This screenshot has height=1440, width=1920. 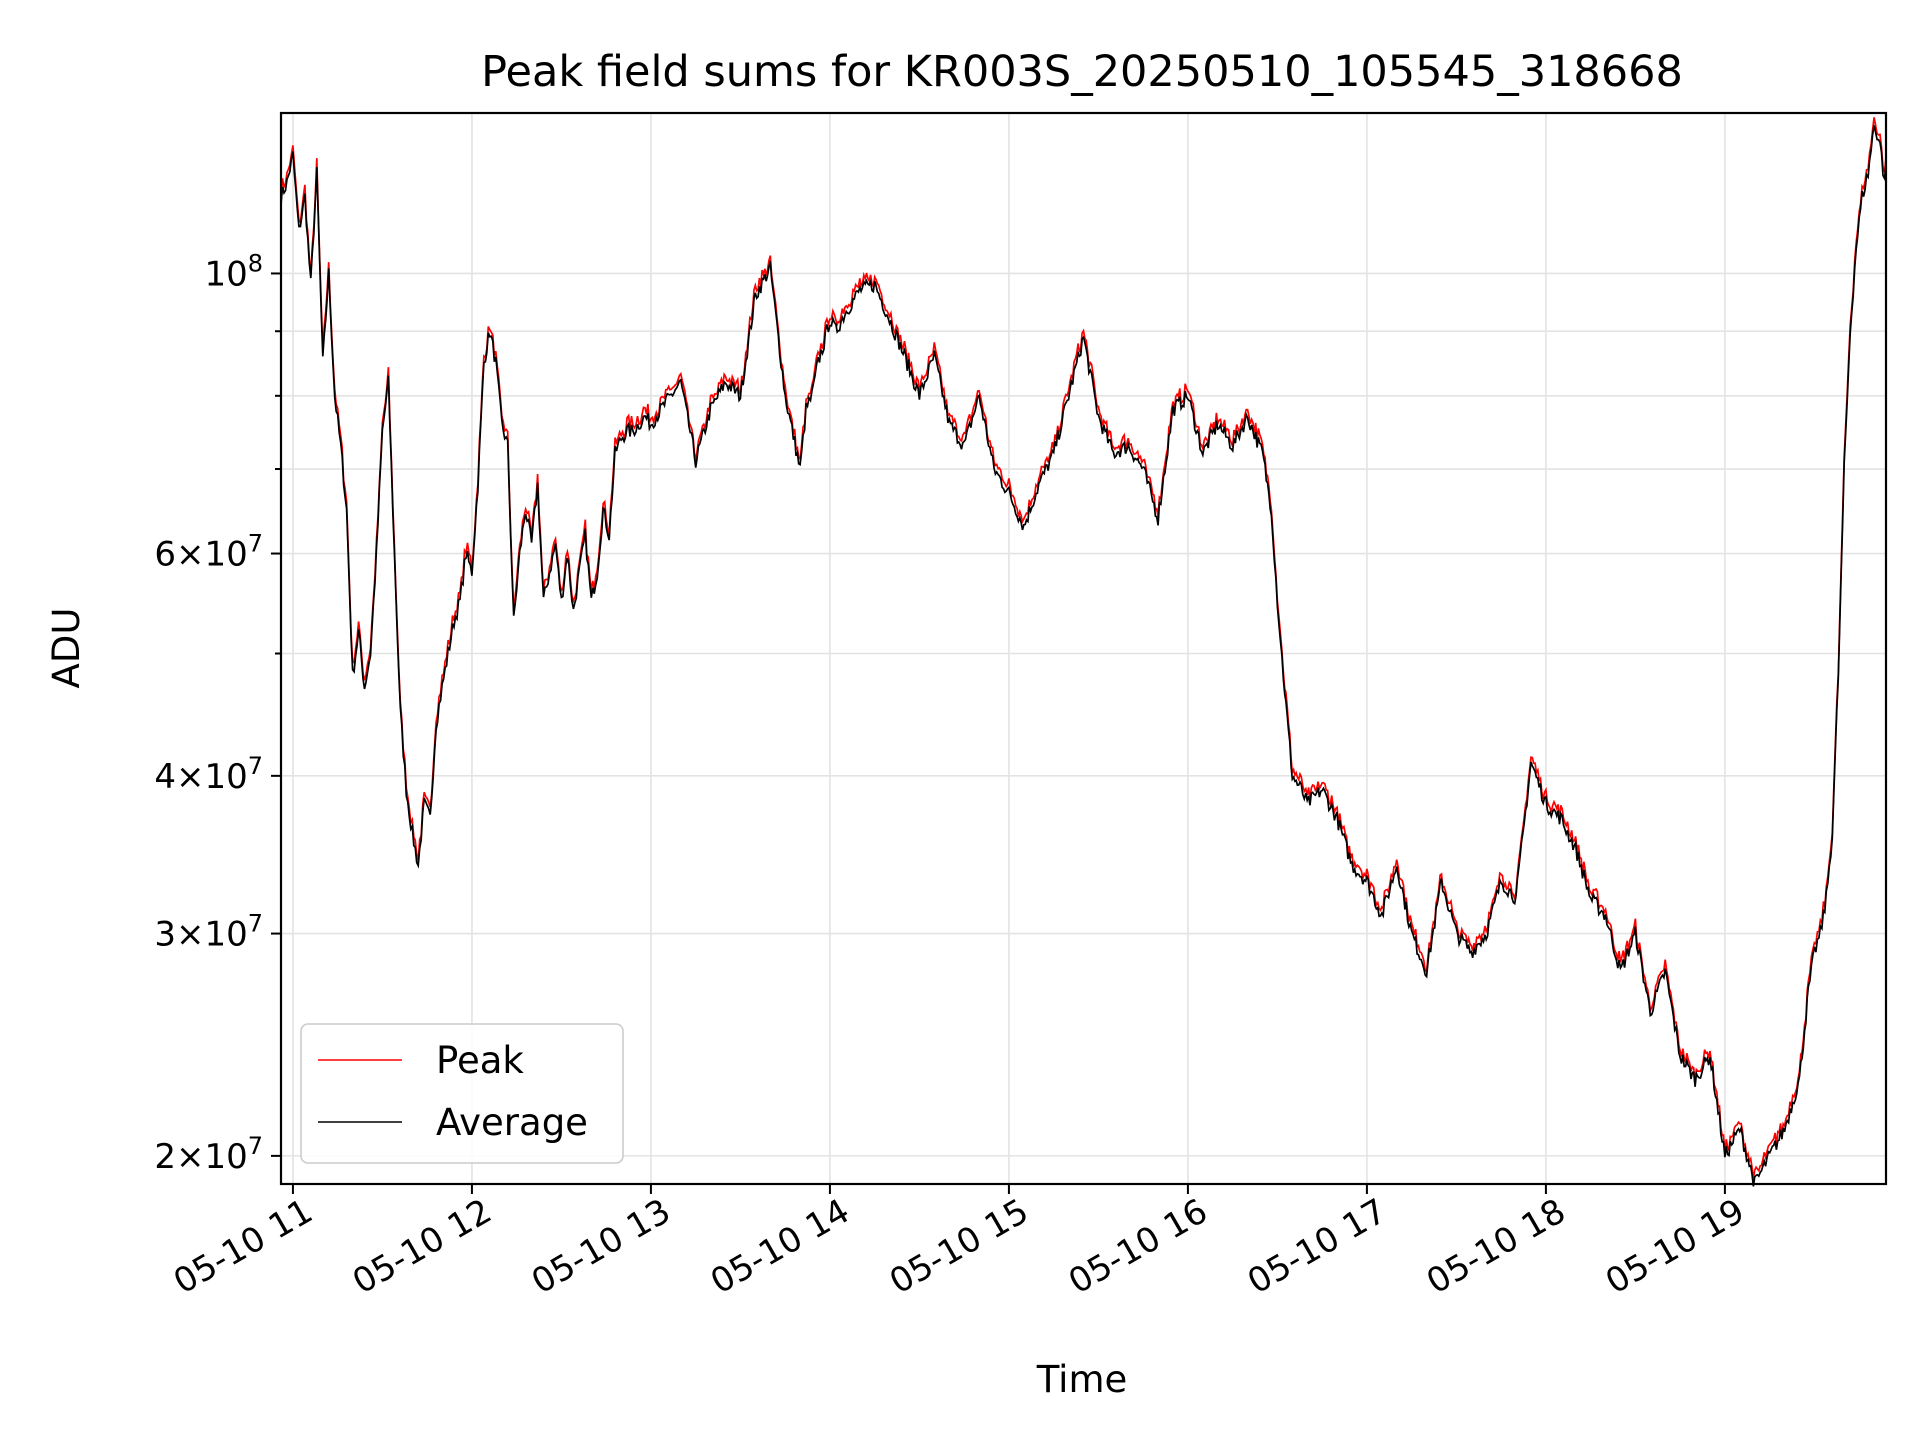 I want to click on y-axis: 2×107 3×107 4×107 6×107 108, so click(x=217, y=713).